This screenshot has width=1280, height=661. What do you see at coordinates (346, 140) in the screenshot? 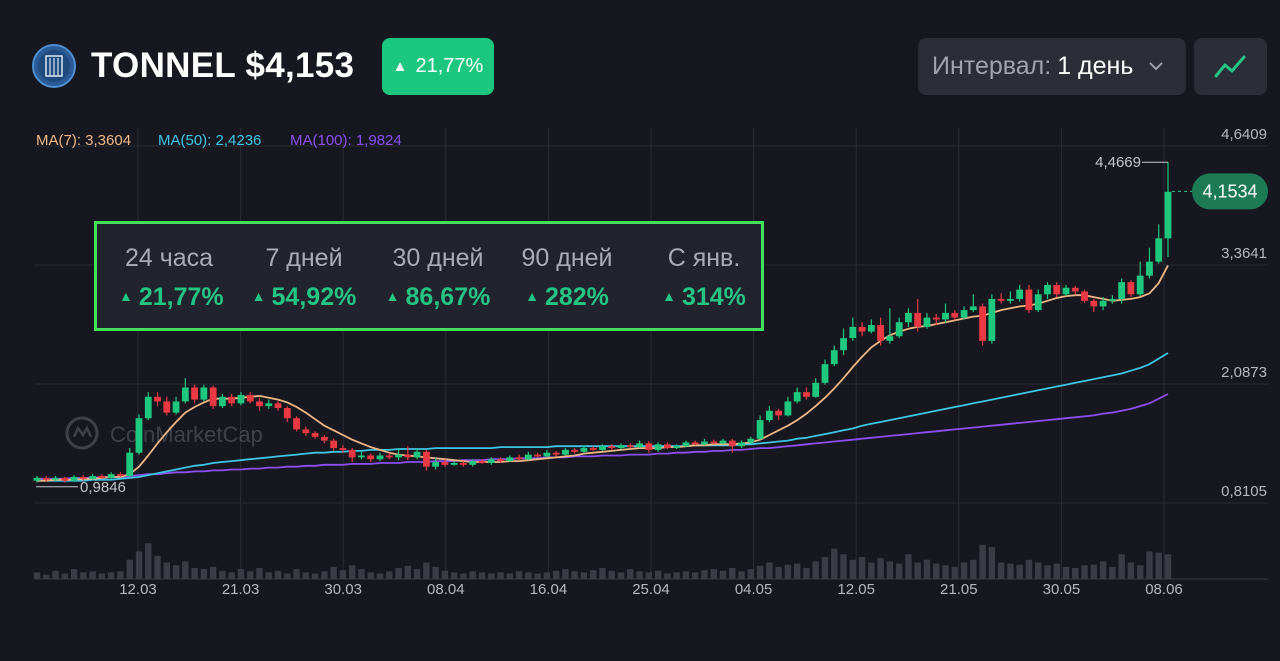
I see `ma-legend-item: MA(100): 1,9824` at bounding box center [346, 140].